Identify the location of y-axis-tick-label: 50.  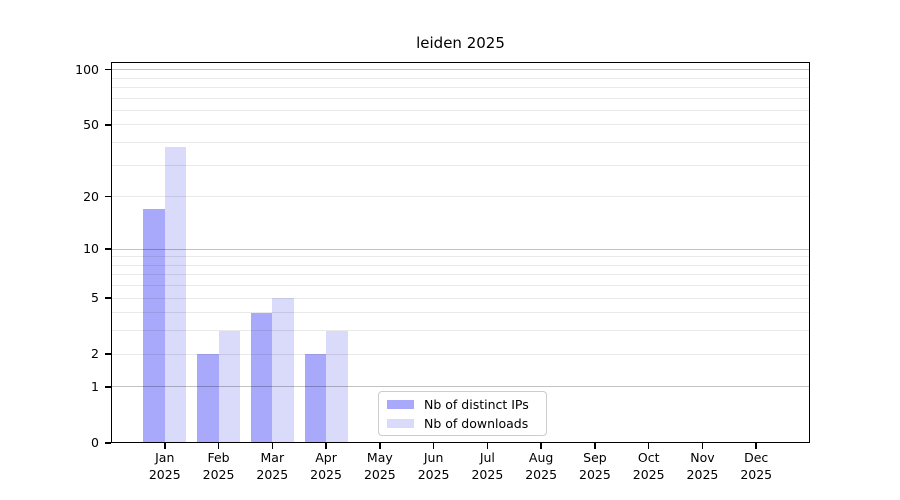
(91, 124).